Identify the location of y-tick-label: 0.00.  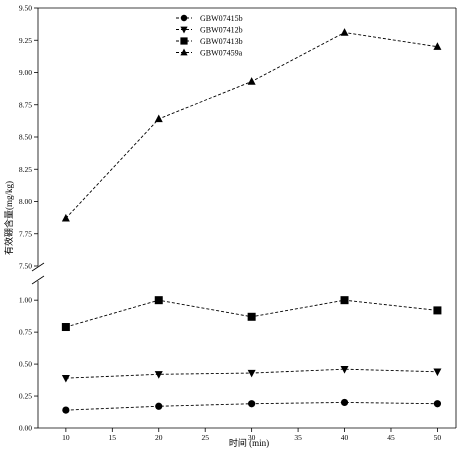
(25, 428).